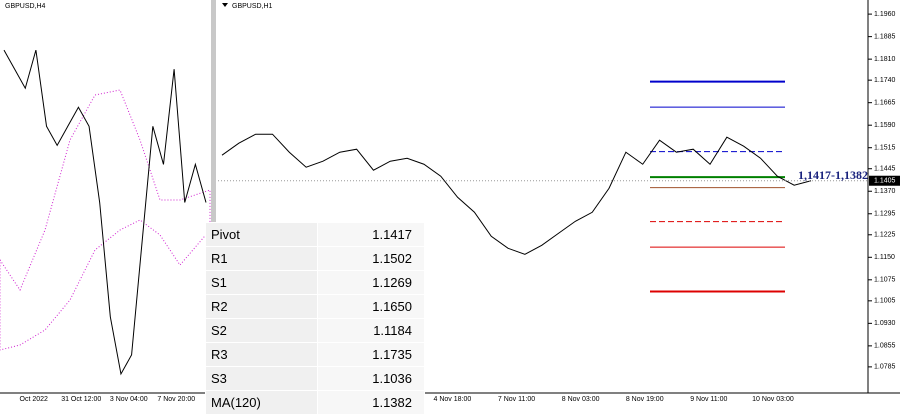 The height and width of the screenshot is (415, 900). Describe the element at coordinates (885, 148) in the screenshot. I see `y-tick-label: 1.1515` at that location.